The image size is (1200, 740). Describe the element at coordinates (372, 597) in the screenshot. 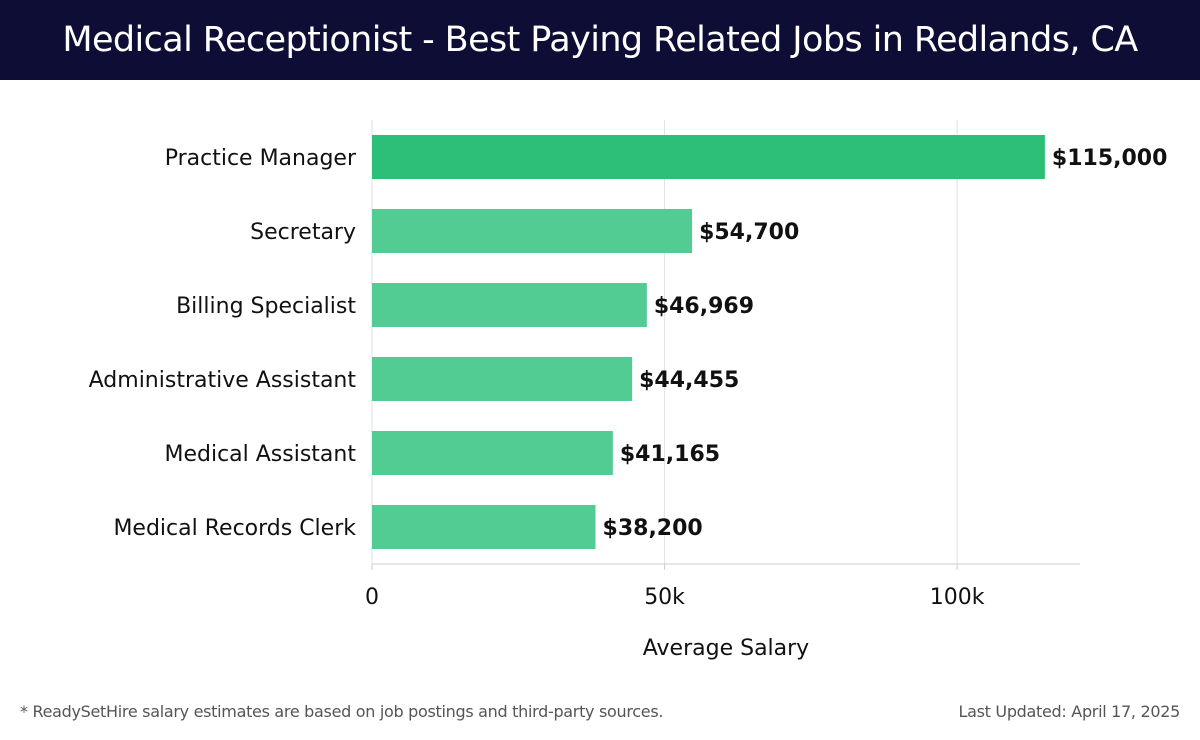

I see `x-tick-label: 0` at that location.